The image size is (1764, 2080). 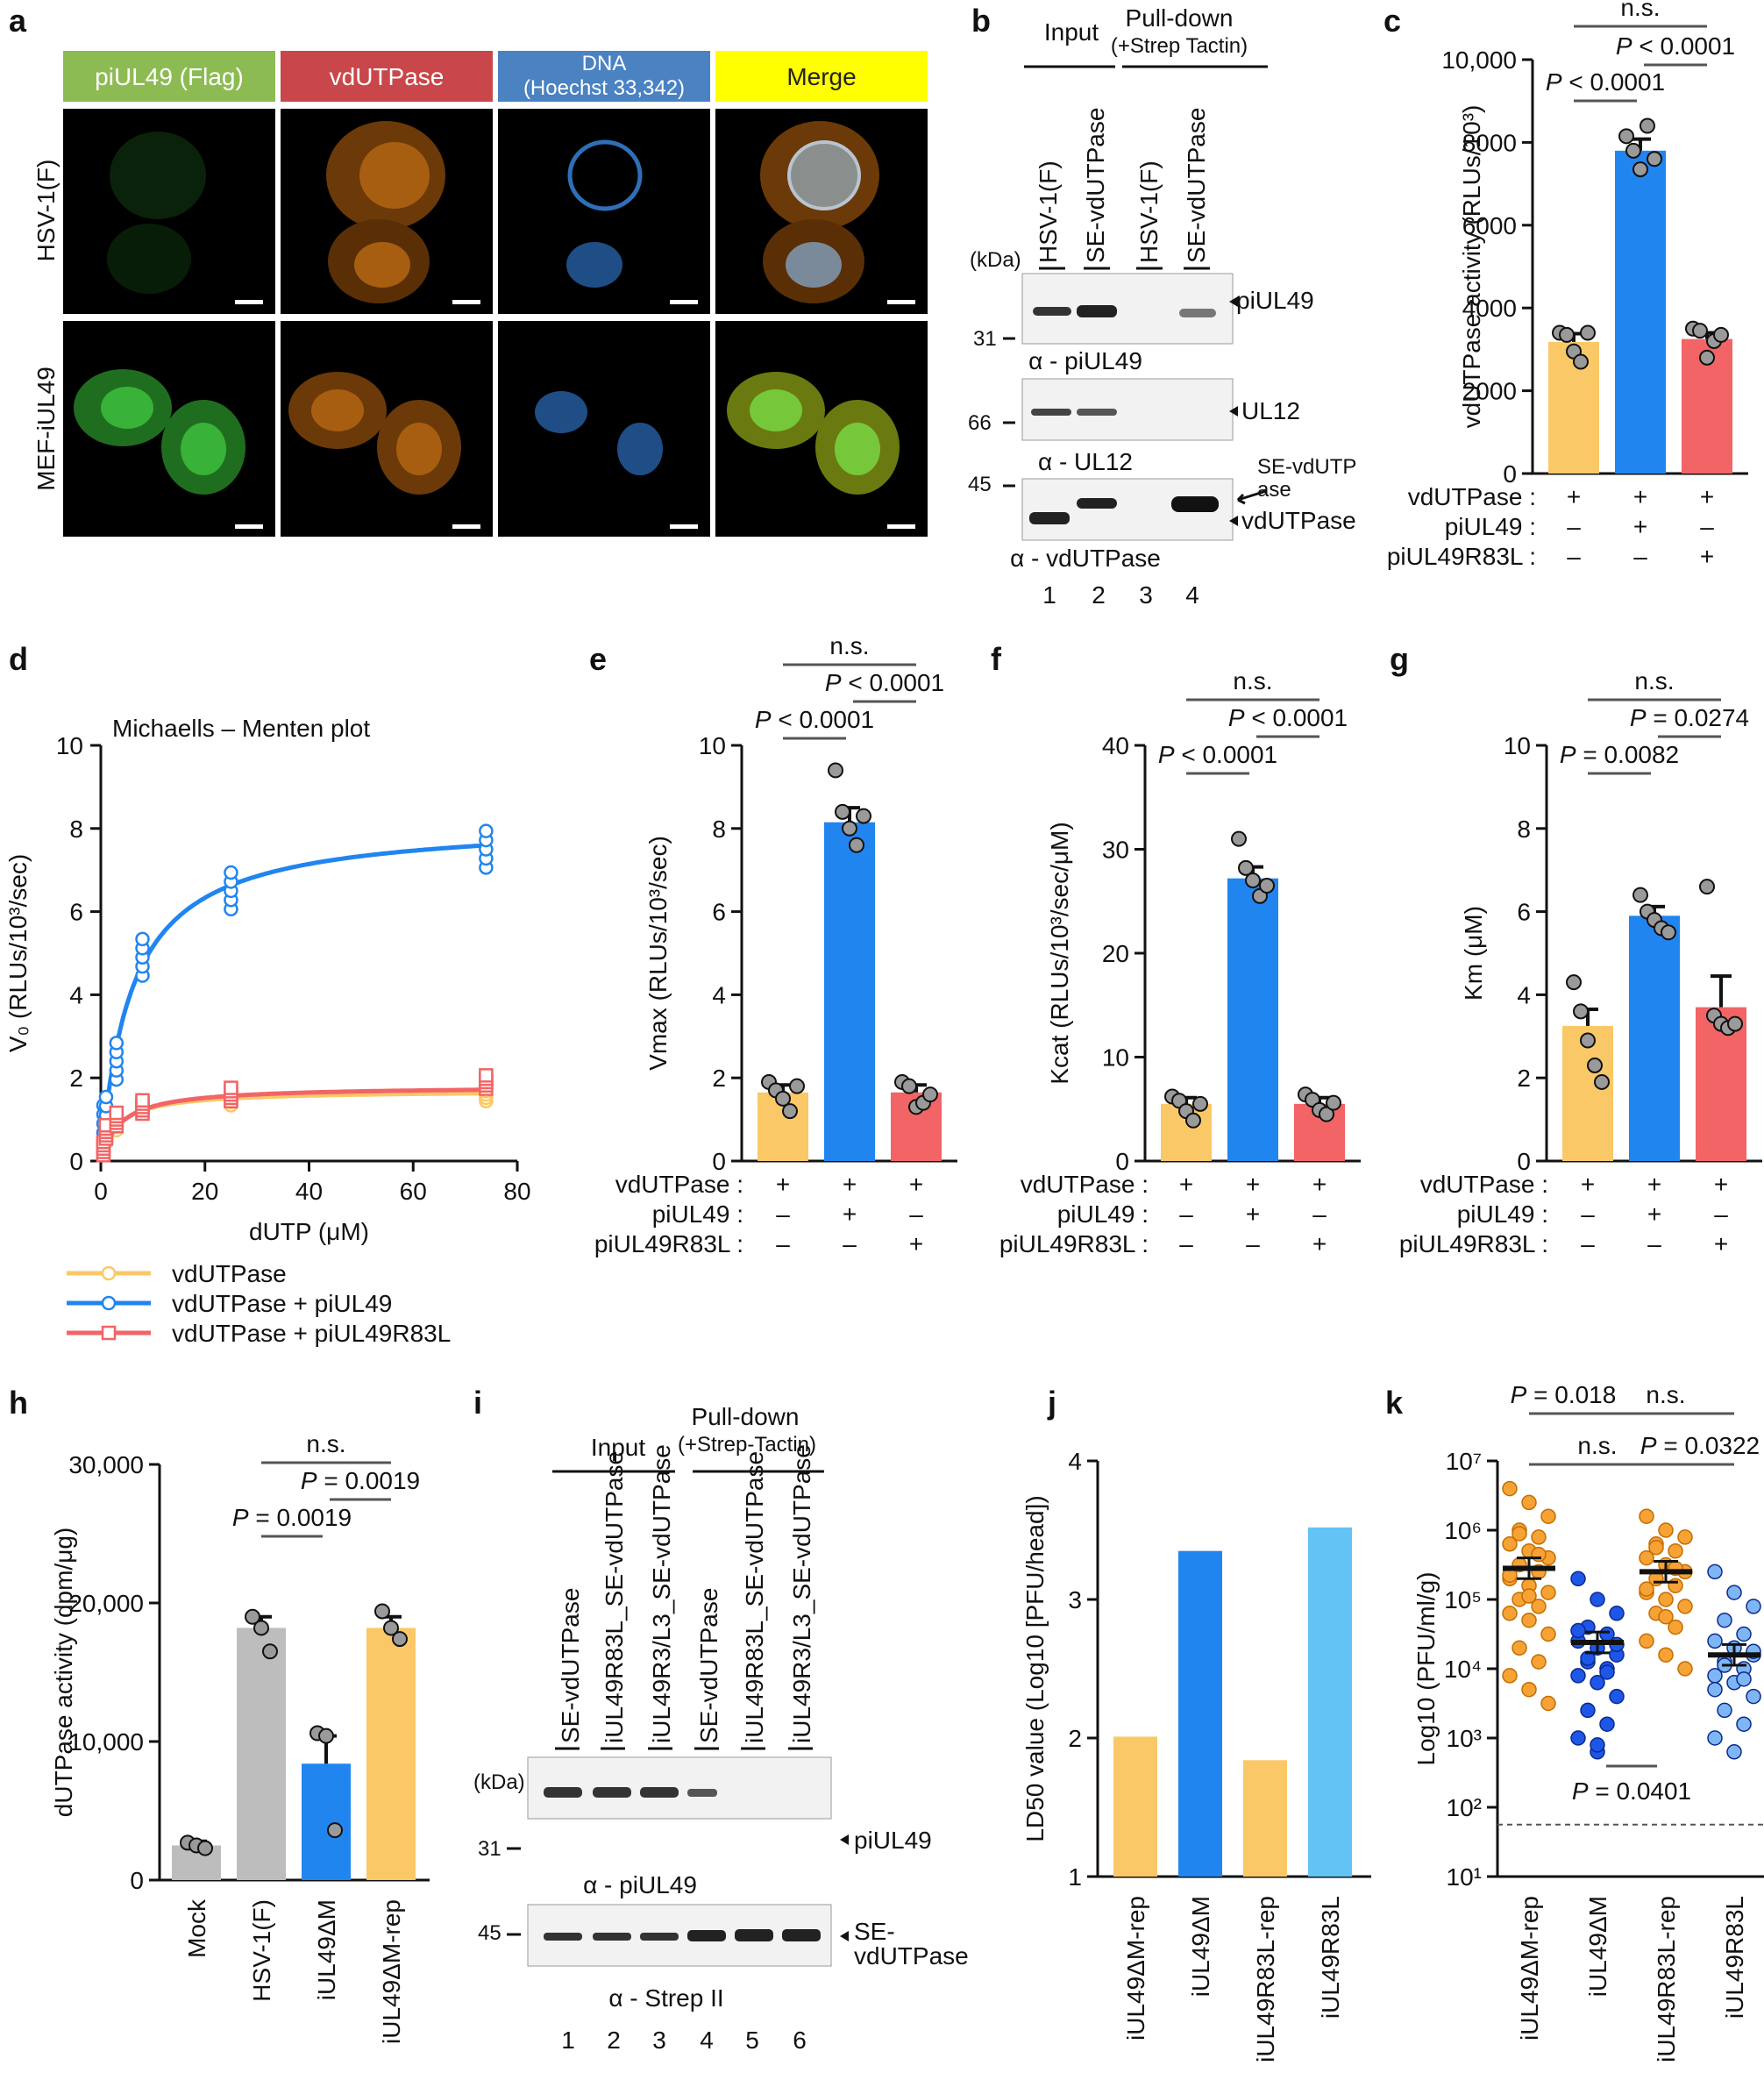 What do you see at coordinates (106, 1464) in the screenshot?
I see `y-tick-label: 30,000` at bounding box center [106, 1464].